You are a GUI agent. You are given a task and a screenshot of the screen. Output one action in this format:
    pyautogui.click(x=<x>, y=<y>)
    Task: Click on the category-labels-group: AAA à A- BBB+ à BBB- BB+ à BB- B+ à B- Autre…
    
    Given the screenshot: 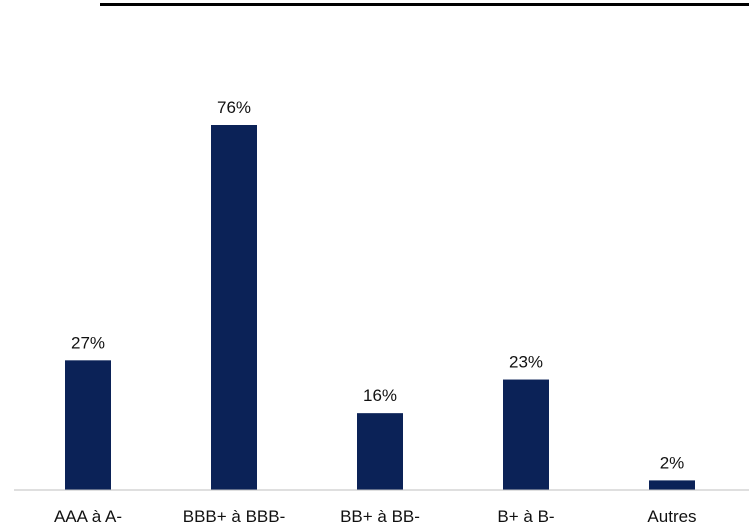 What is the action you would take?
    pyautogui.click(x=375, y=516)
    